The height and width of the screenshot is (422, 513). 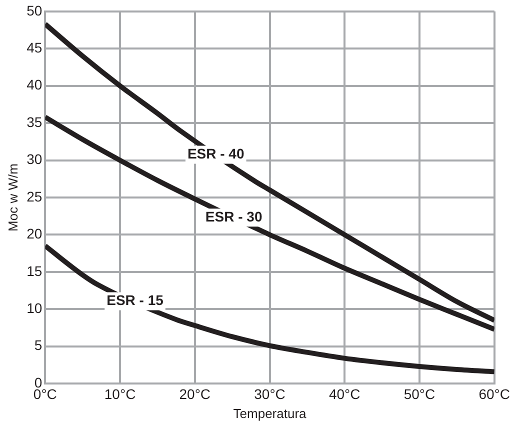 I want to click on y-tick-label: 45, so click(x=34, y=47).